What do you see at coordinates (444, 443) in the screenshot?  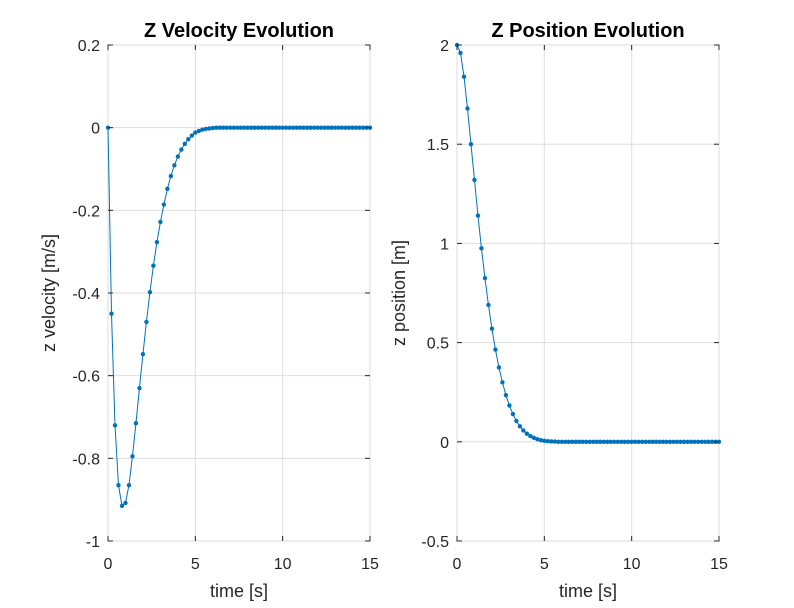 I see `position-y-tick-label: 0` at bounding box center [444, 443].